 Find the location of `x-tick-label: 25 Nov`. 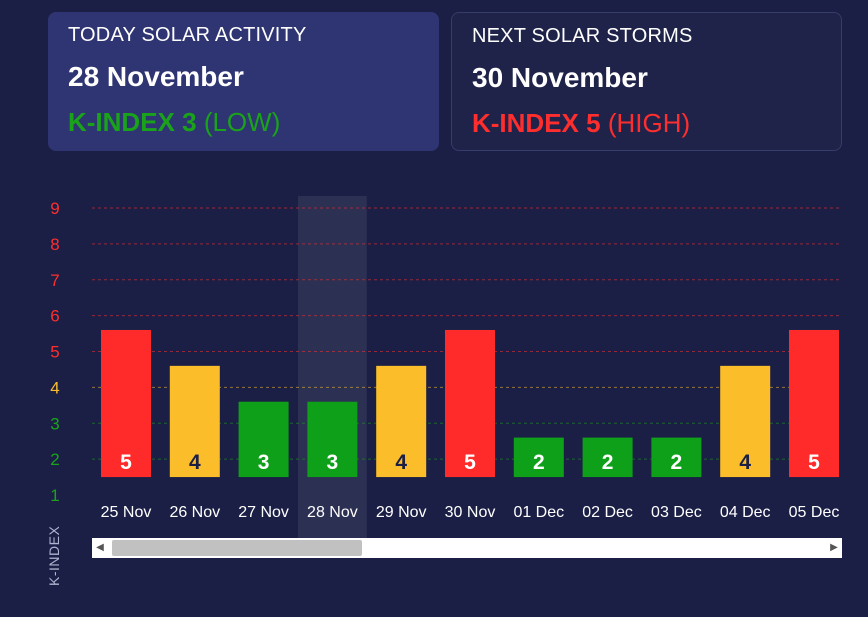

x-tick-label: 25 Nov is located at coordinates (126, 512).